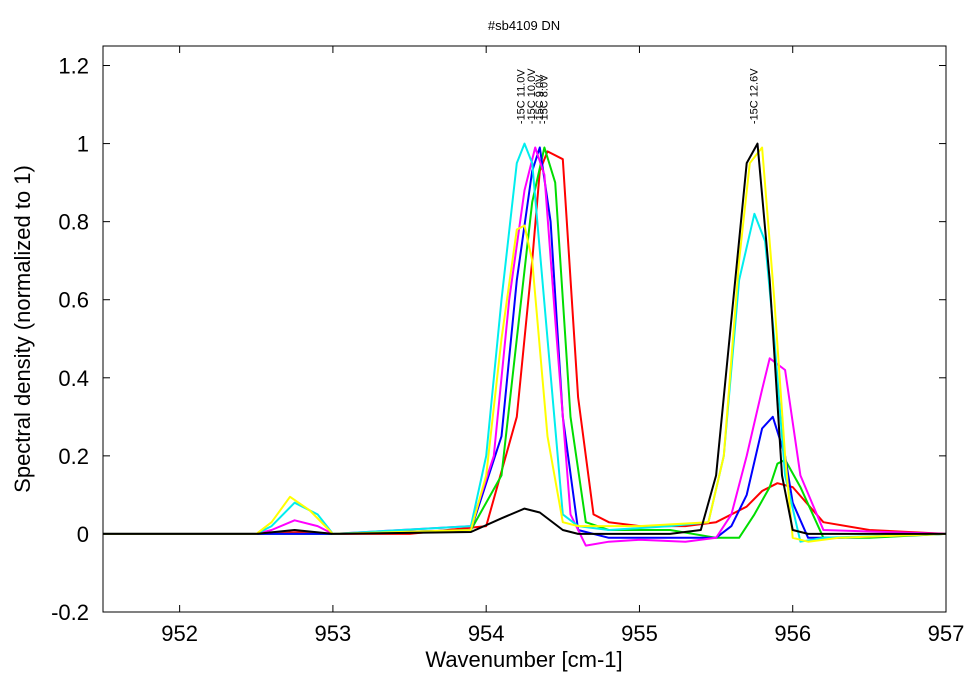 Image resolution: width=977 pixels, height=677 pixels. What do you see at coordinates (522, 96) in the screenshot?
I see `peak-label: -15C 11.0V` at bounding box center [522, 96].